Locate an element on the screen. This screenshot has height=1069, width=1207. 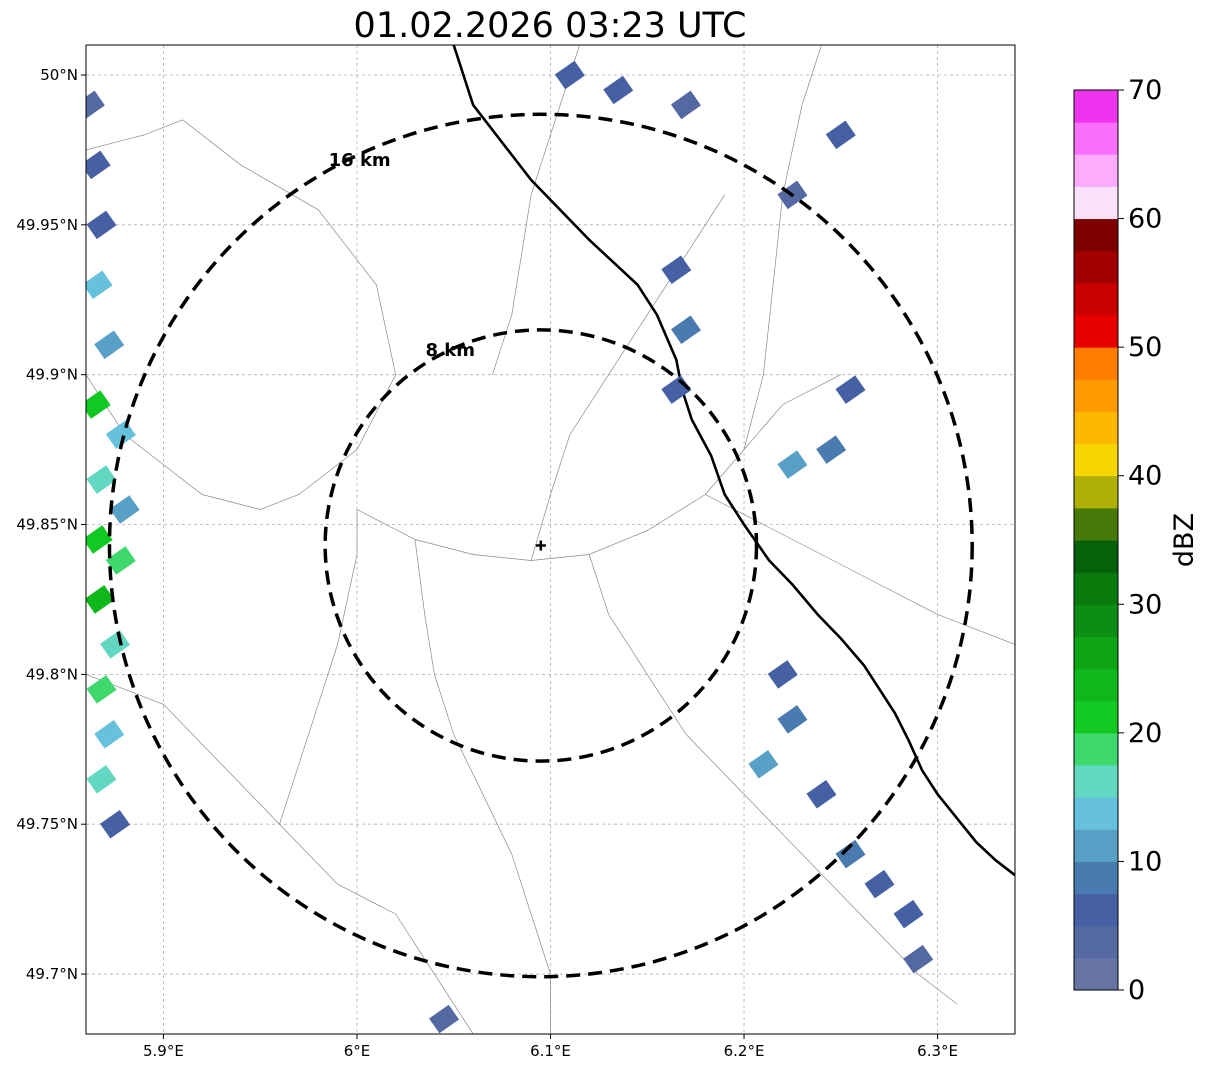
x-tick-label: 6.3°E is located at coordinates (937, 1051).